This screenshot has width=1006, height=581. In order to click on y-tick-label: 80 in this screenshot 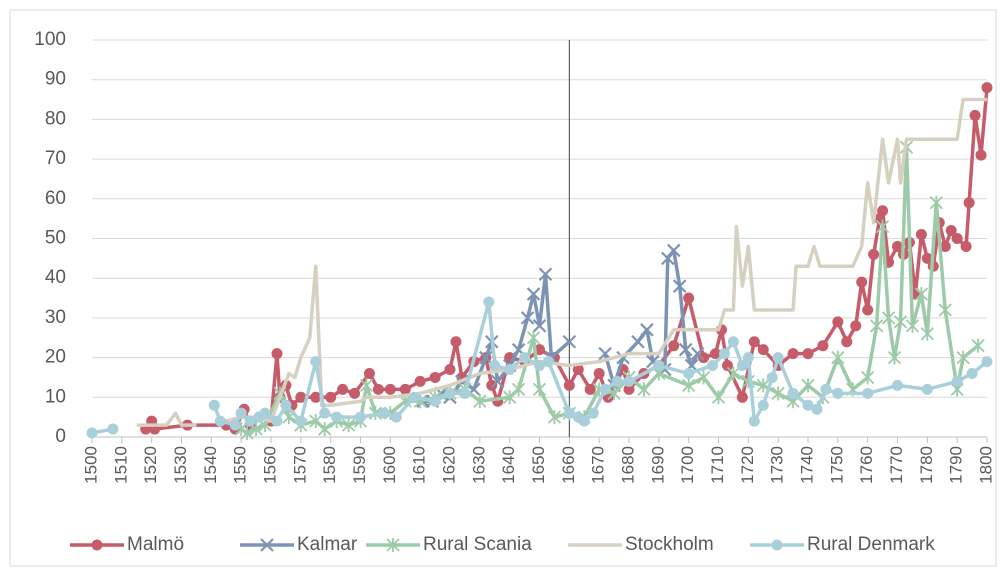, I will do `click(55, 118)`.